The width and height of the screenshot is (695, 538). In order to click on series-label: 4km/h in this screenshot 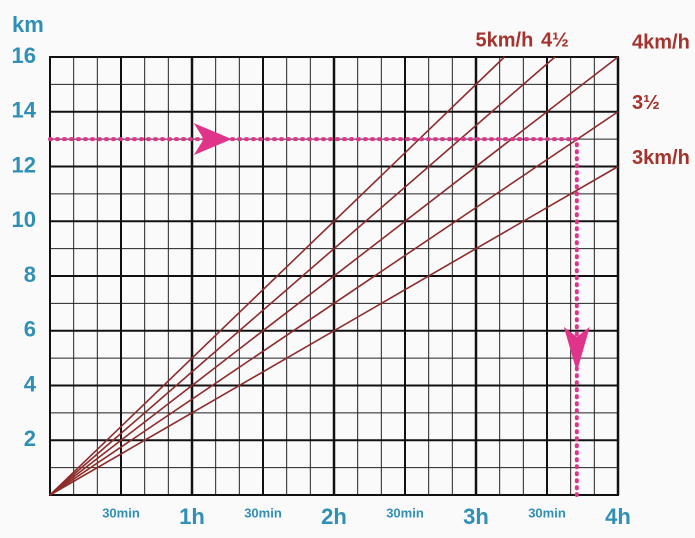, I will do `click(661, 42)`.